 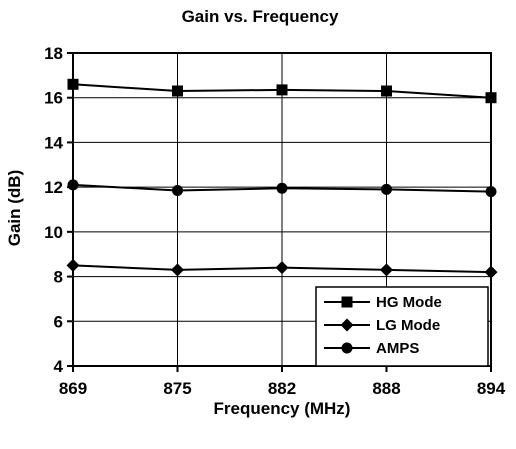 I want to click on x-tick-label: 888, so click(x=386, y=388).